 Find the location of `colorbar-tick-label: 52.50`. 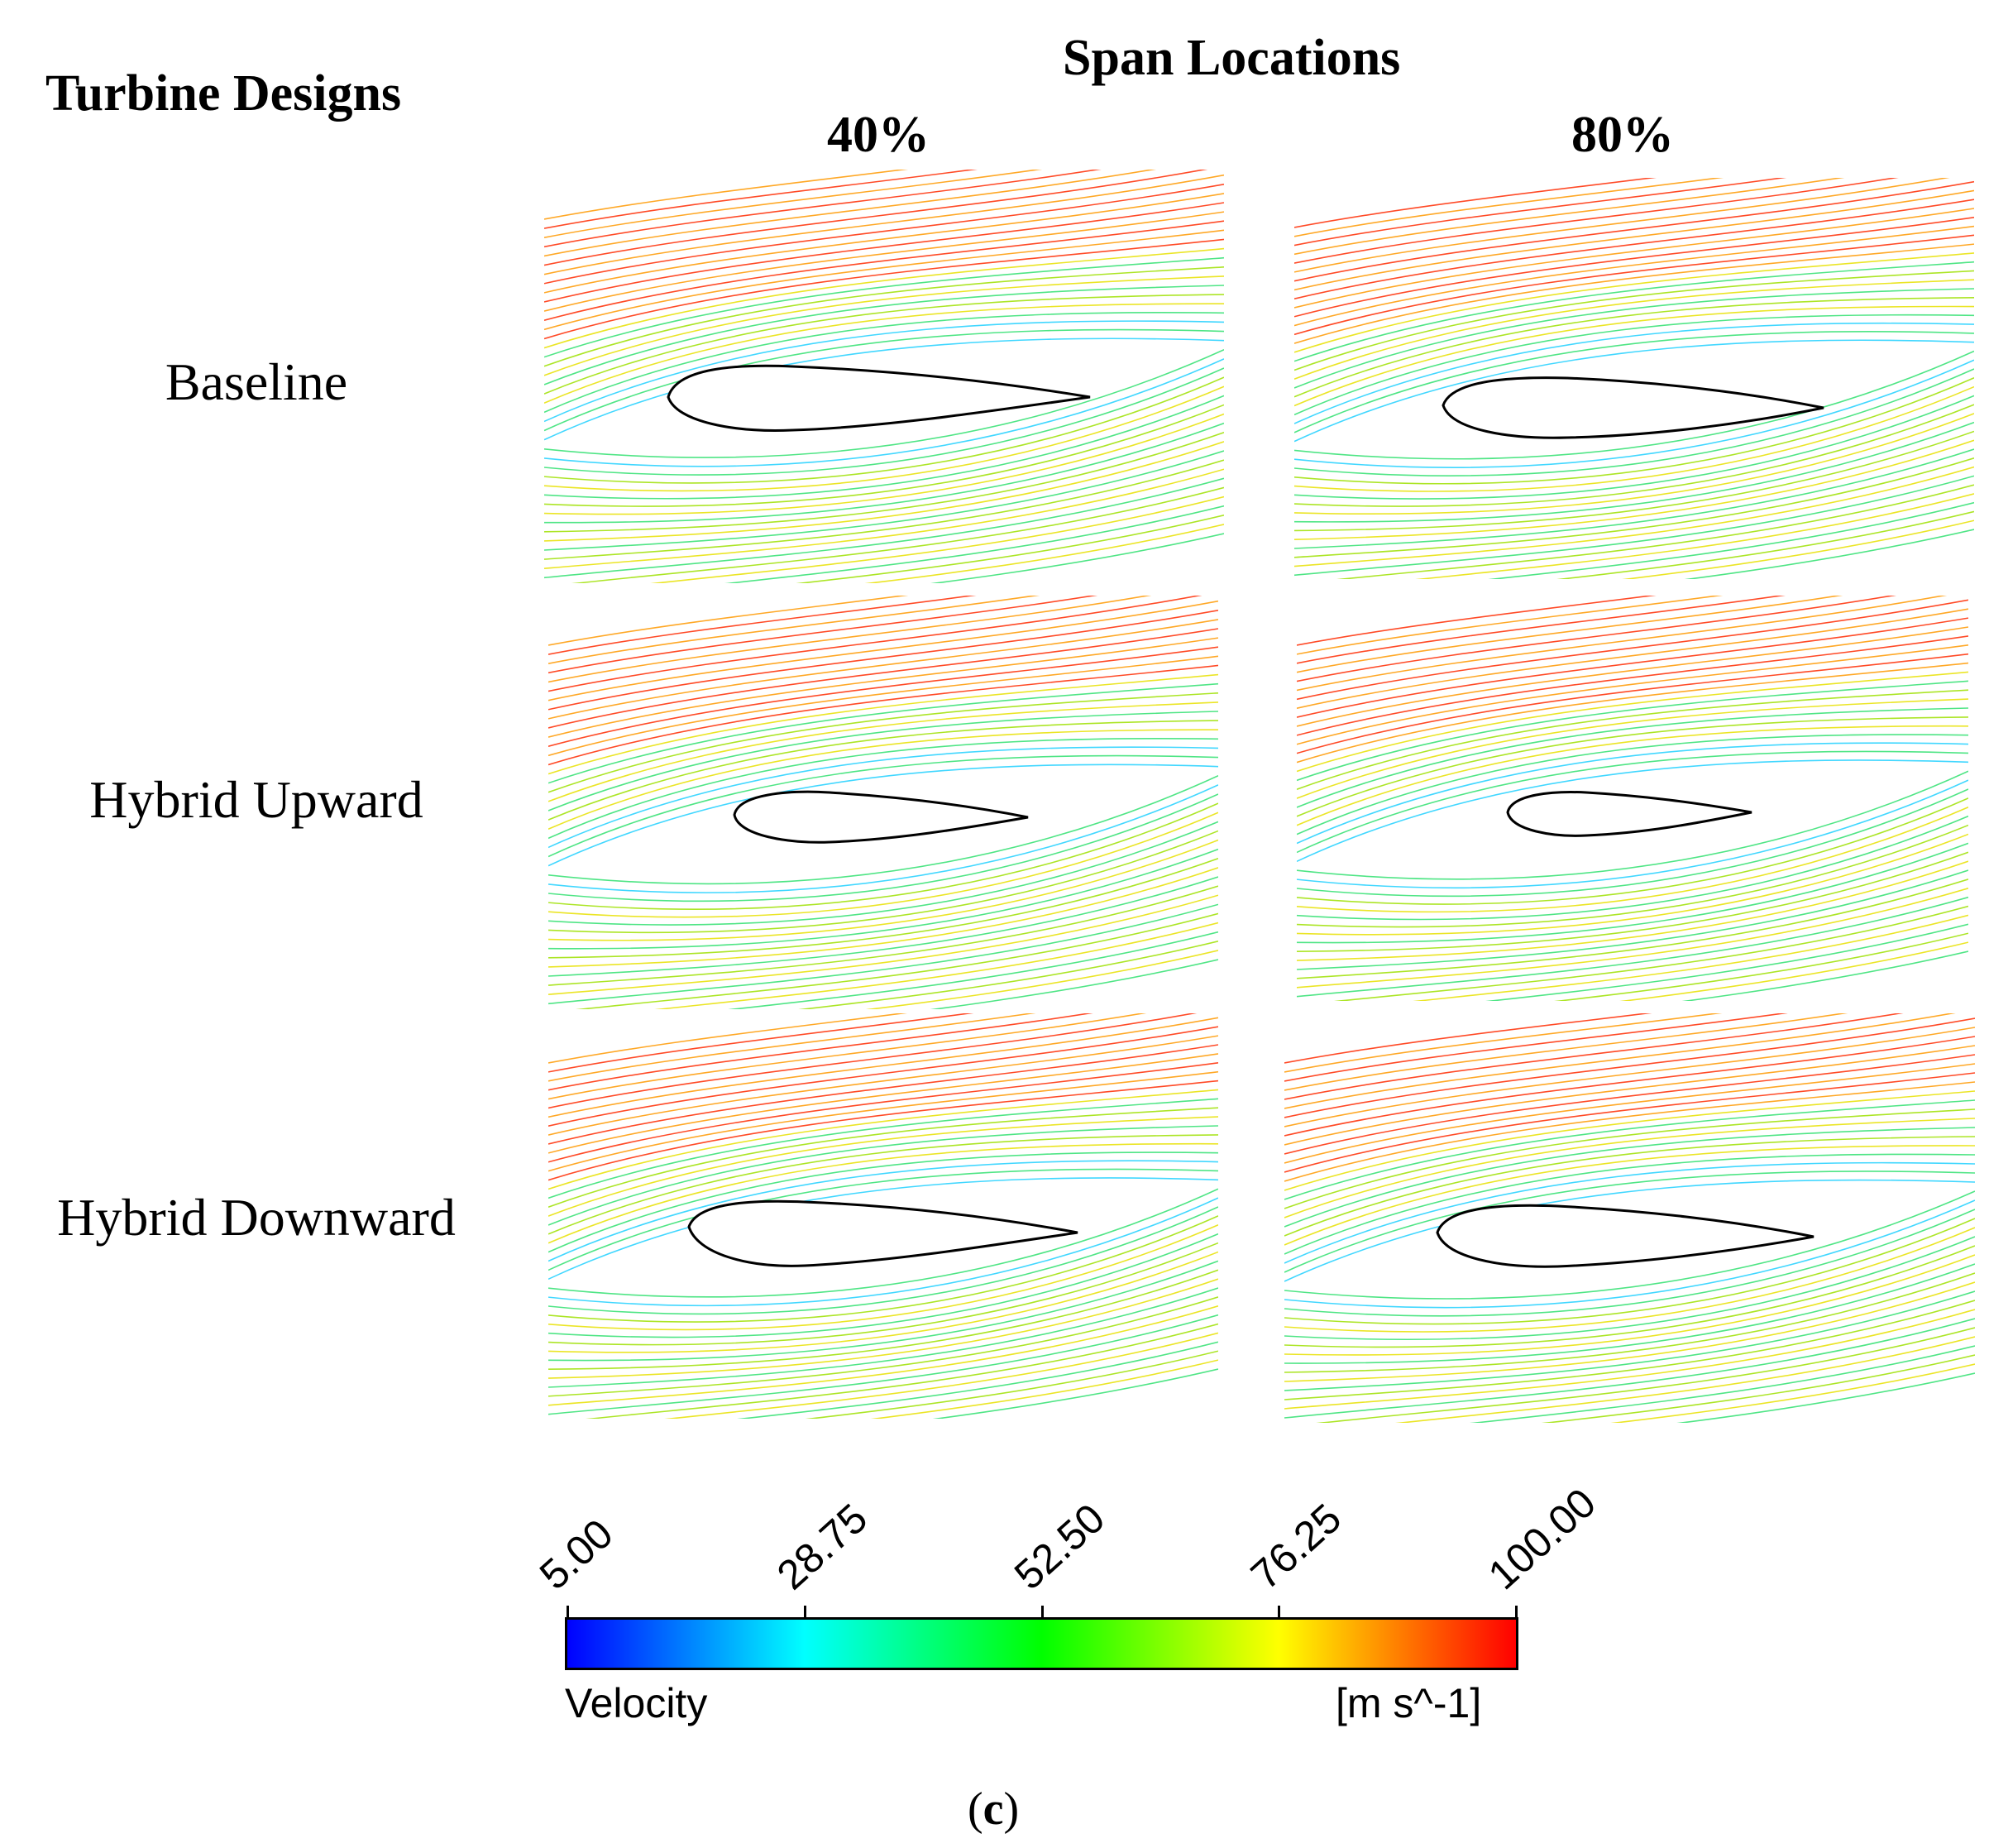

colorbar-tick-label: 52.50 is located at coordinates (1059, 1547).